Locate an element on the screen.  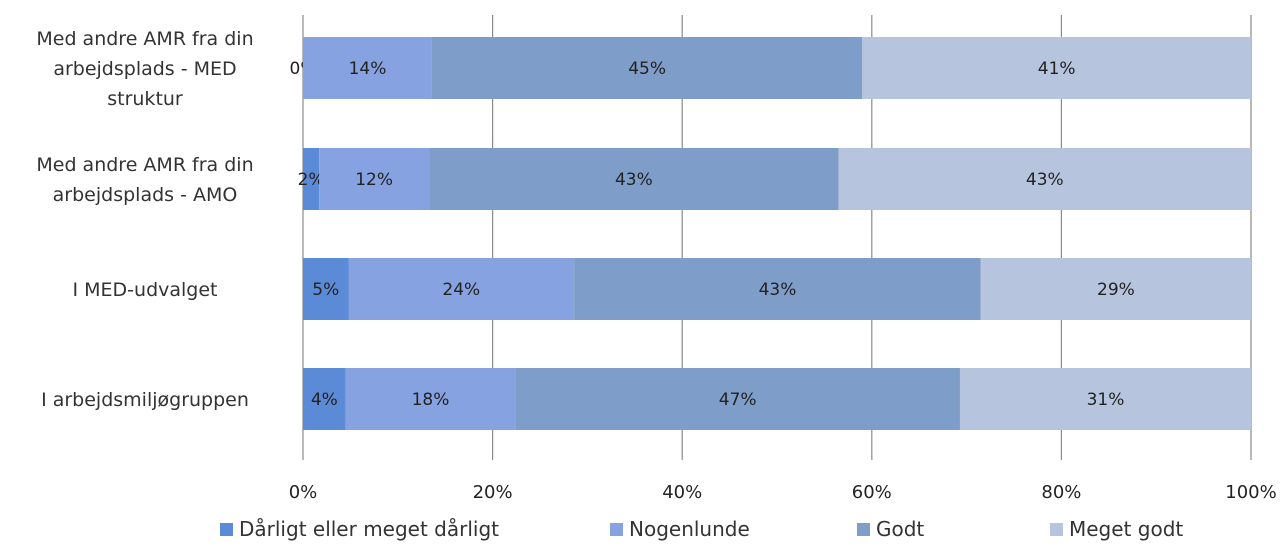
data-label: 47% is located at coordinates (738, 400).